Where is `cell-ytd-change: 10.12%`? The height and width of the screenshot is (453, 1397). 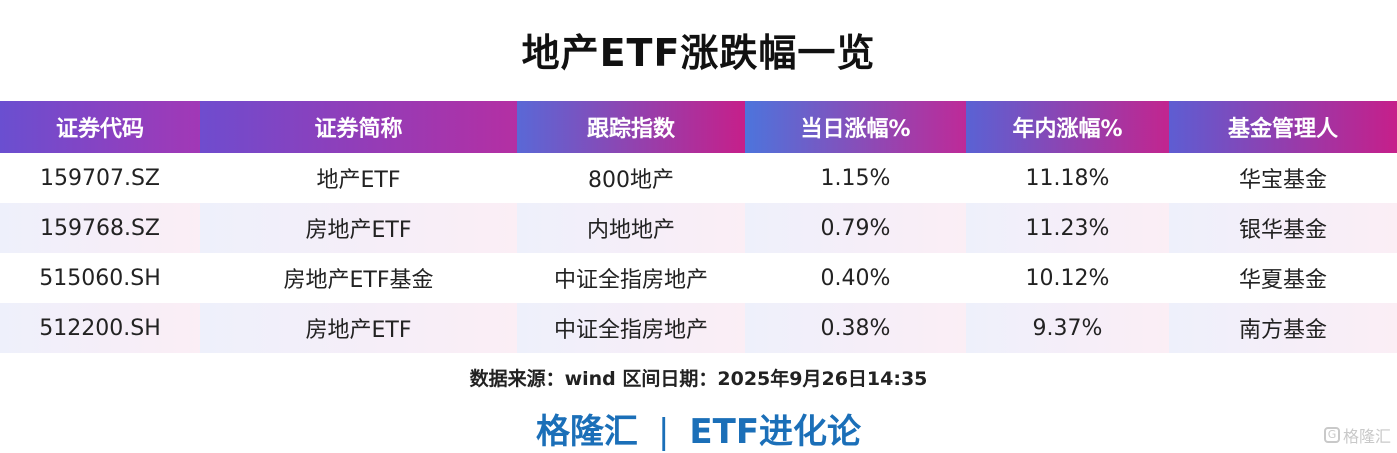 cell-ytd-change: 10.12% is located at coordinates (1067, 278).